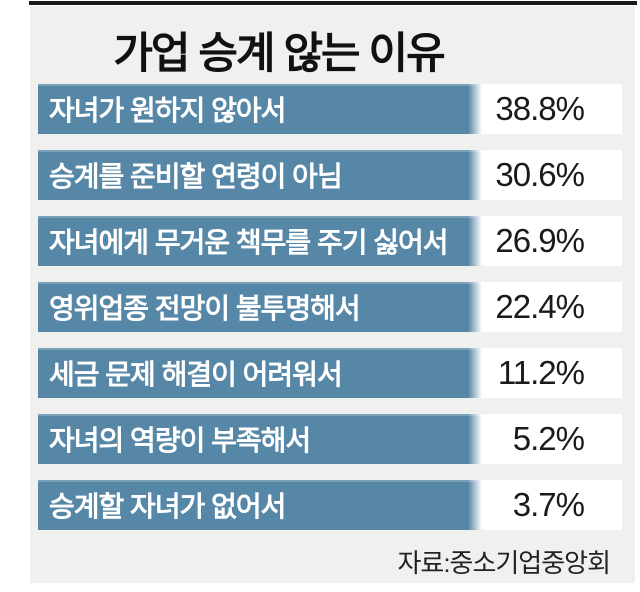  I want to click on category-label: 자녀에게 무거운 책무를 주기 싫어서, so click(249, 242).